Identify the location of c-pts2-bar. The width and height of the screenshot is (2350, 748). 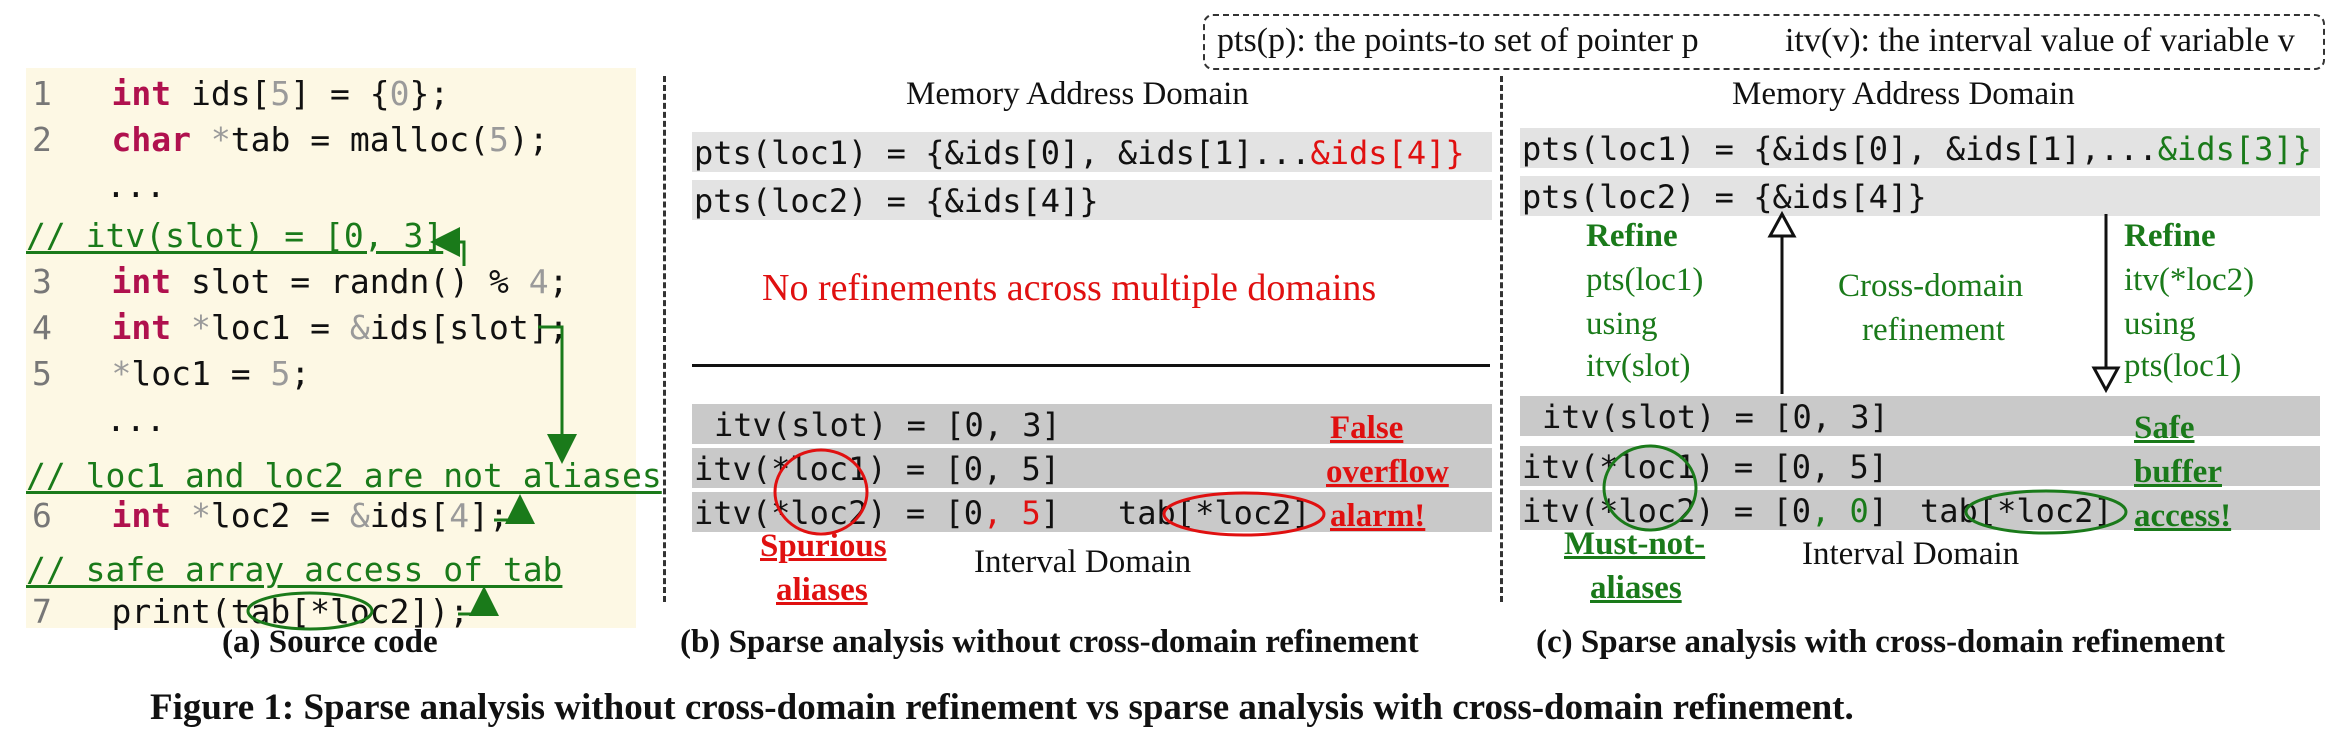
(1920, 196).